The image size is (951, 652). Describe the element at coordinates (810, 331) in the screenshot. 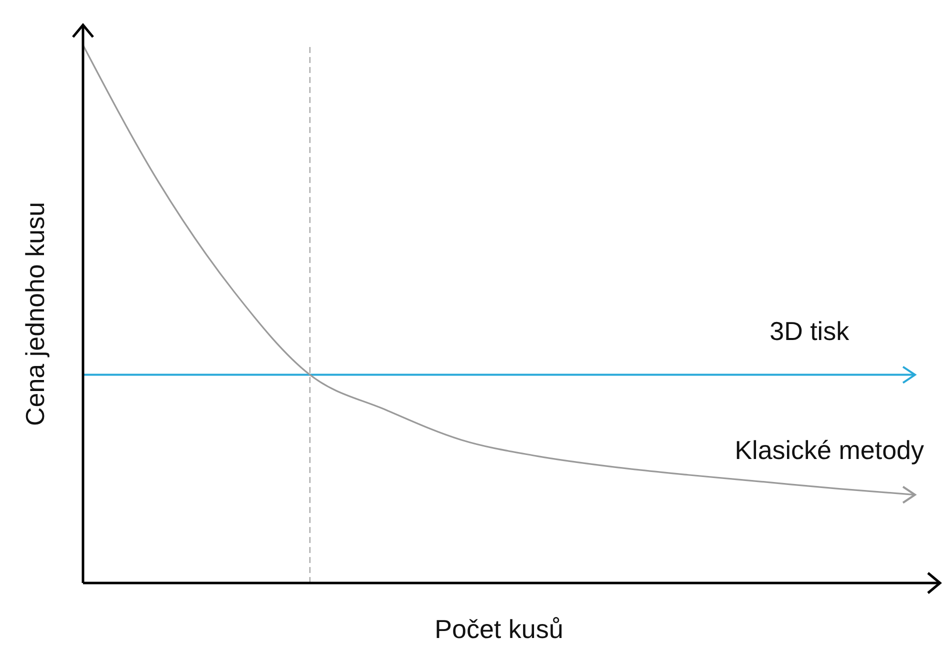

I see `series-label: 3D tisk` at that location.